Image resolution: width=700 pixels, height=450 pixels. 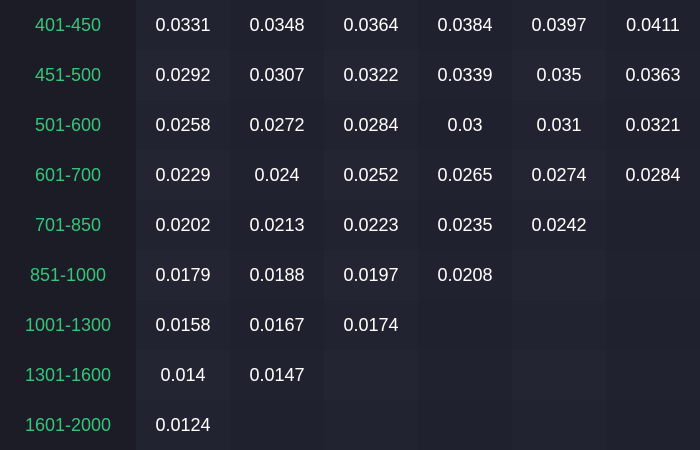 What do you see at coordinates (371, 325) in the screenshot?
I see `rate-cell: 0.0174` at bounding box center [371, 325].